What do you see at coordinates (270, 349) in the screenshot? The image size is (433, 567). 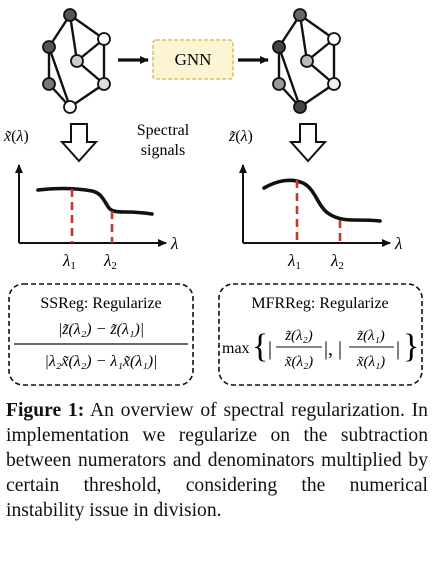 I see `mfrreg-bar: |` at bounding box center [270, 349].